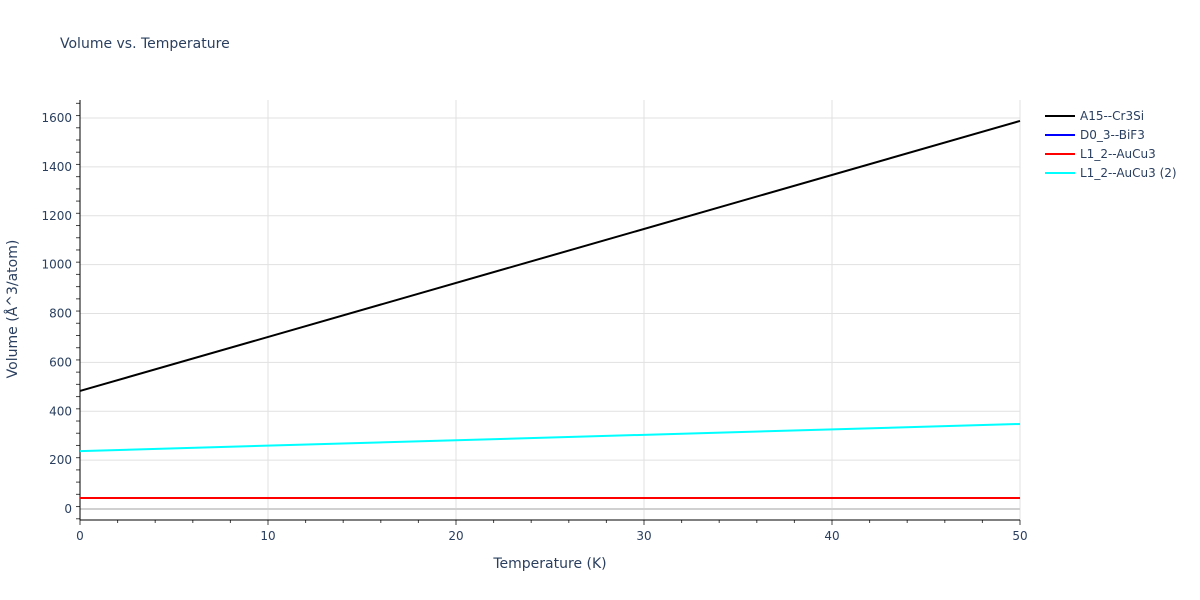  Describe the element at coordinates (56, 167) in the screenshot. I see `y-tick-label: 1400` at that location.